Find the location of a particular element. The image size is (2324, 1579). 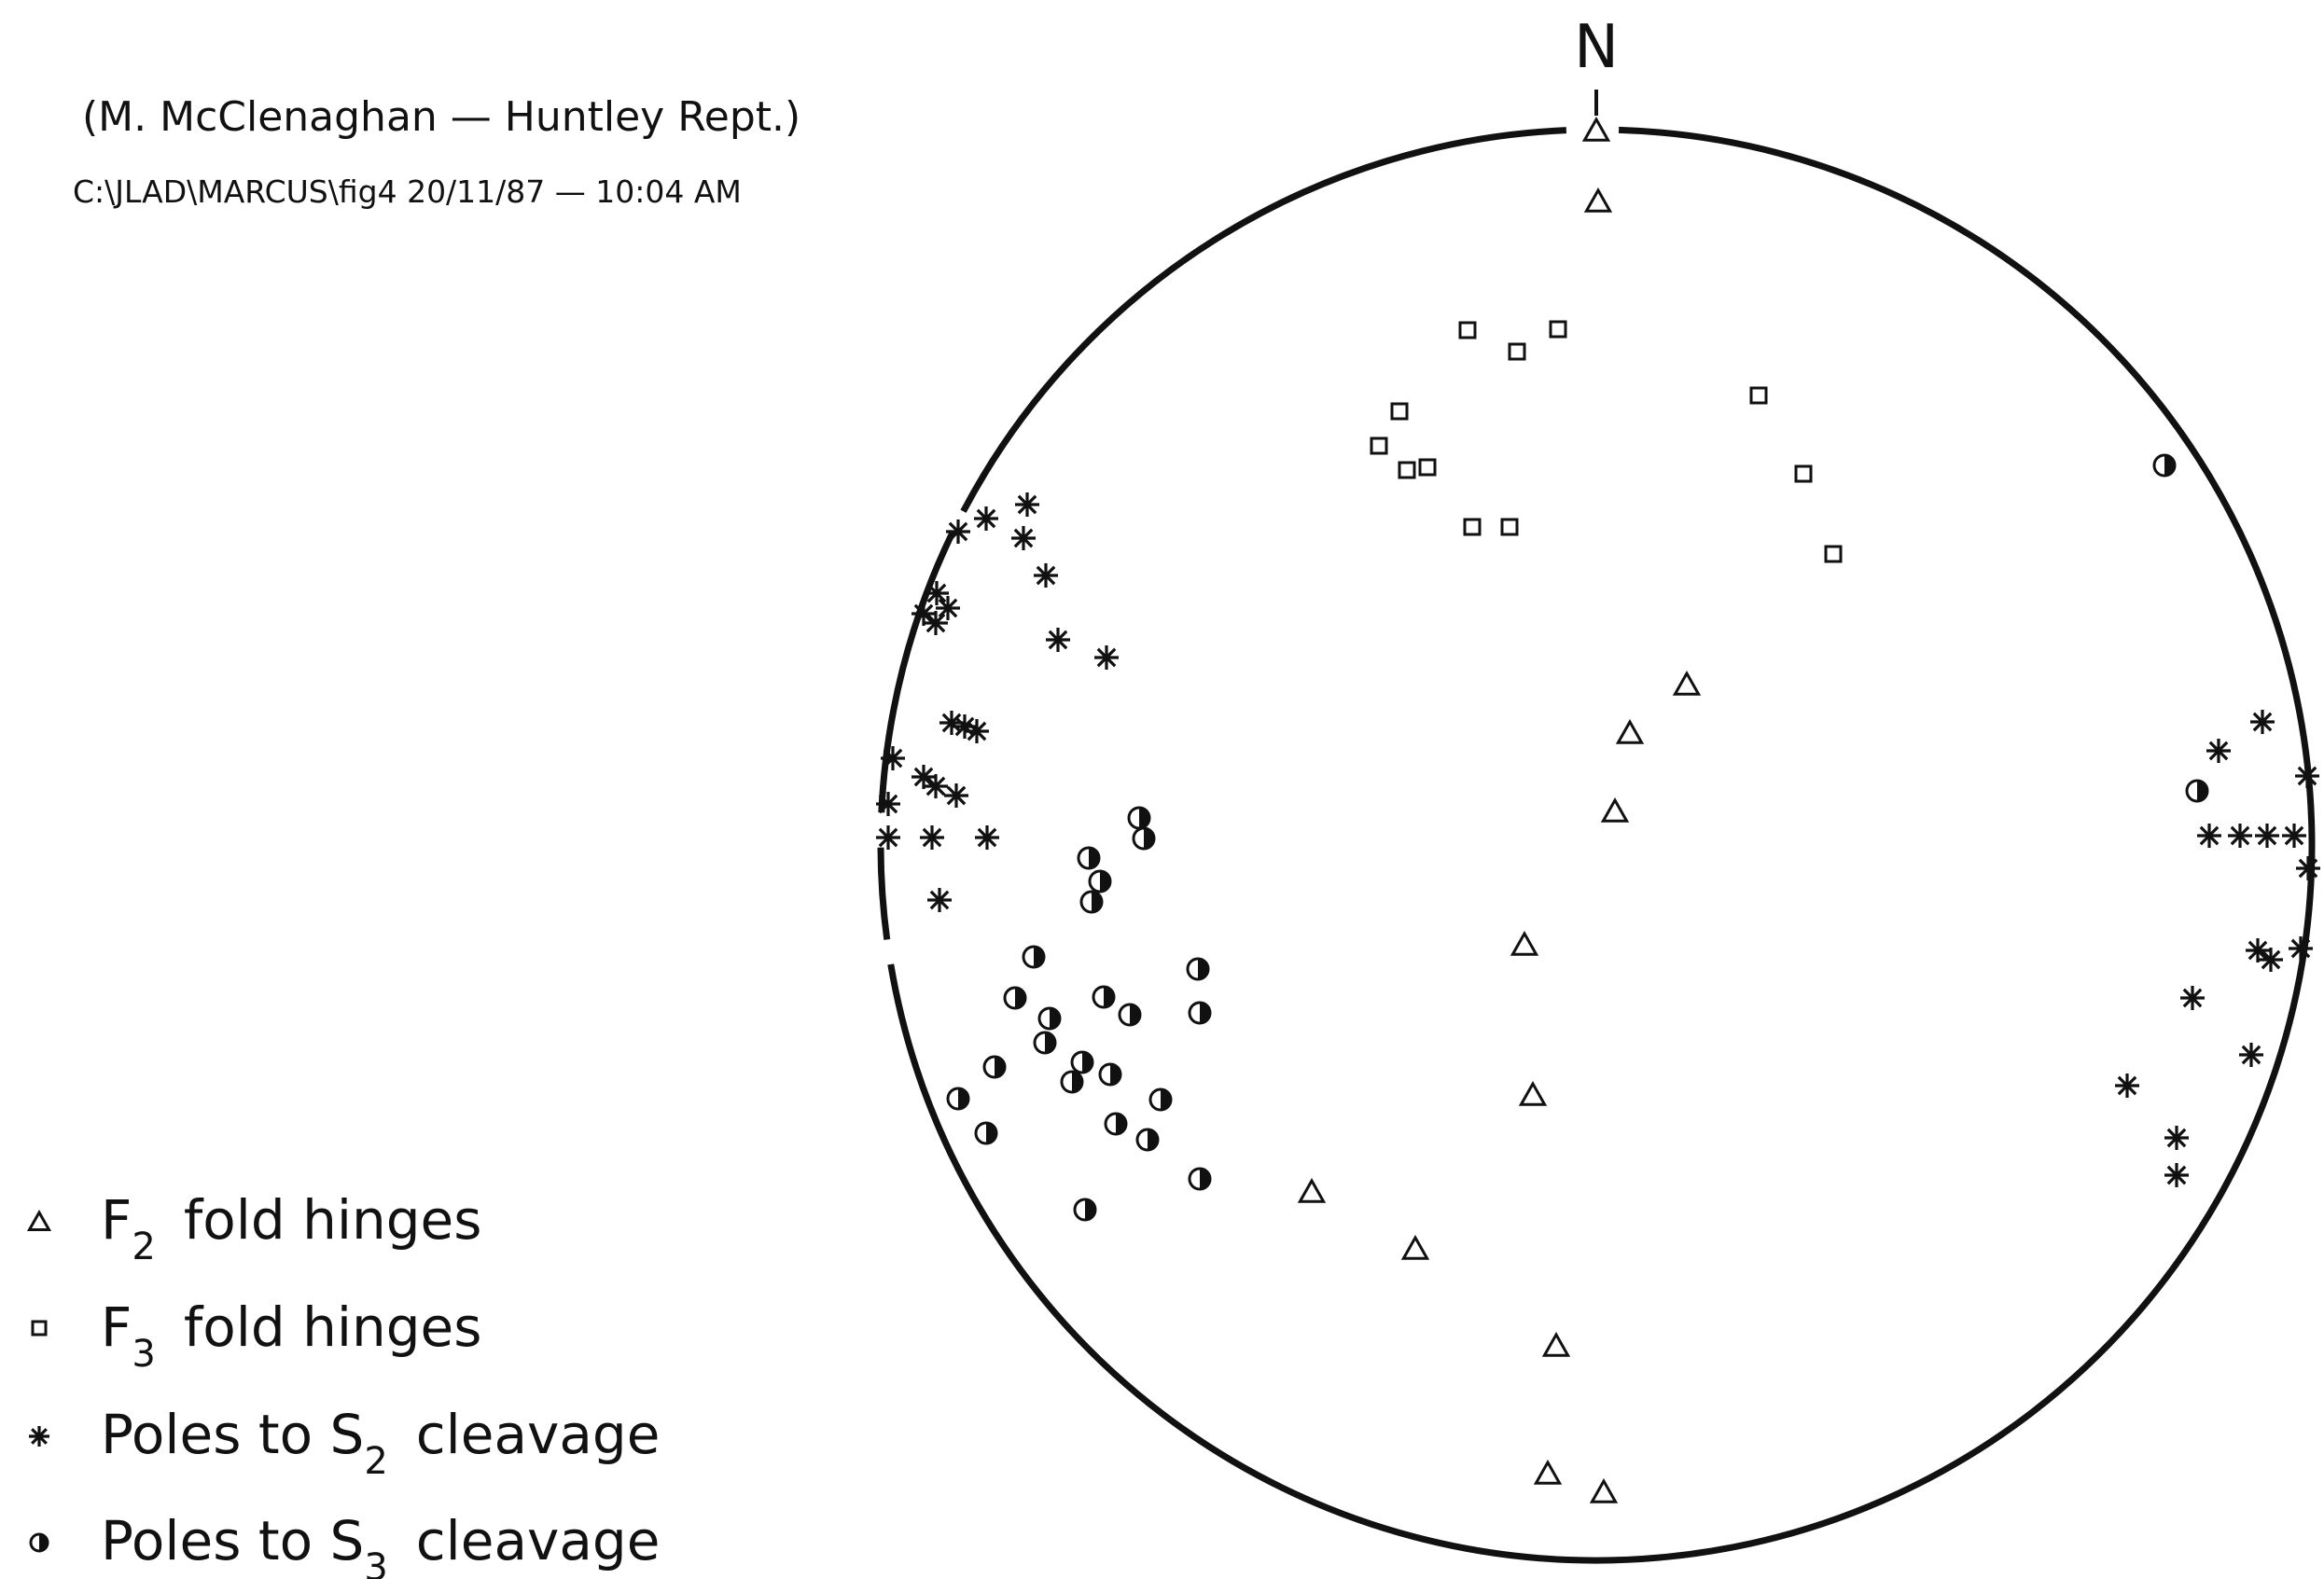

legend-item-s3: Poles to S3 cleavage is located at coordinates (345, 1544).